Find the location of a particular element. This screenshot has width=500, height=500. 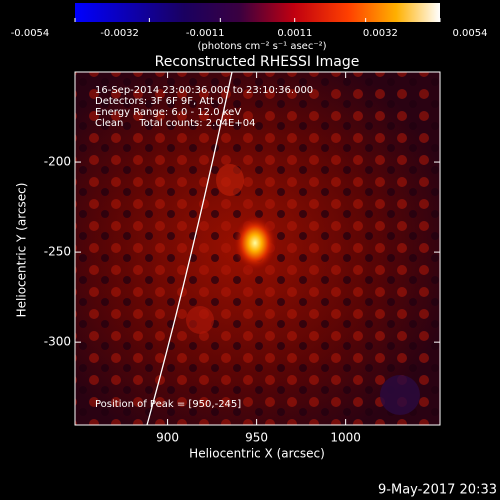

x-tick-label: 900 is located at coordinates (167, 438).